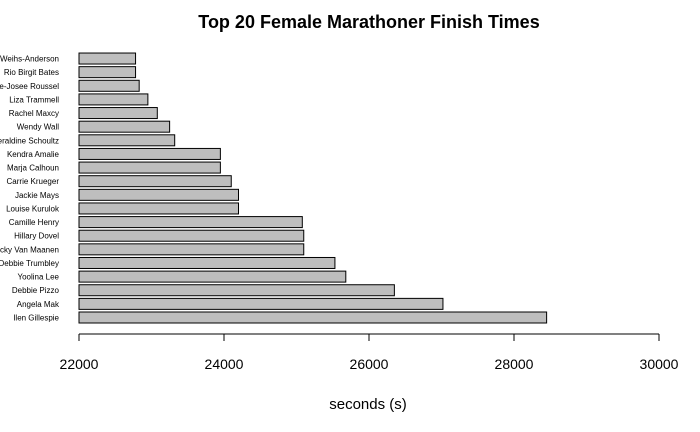  What do you see at coordinates (369, 352) in the screenshot?
I see `x-axis: 22000 24000 26000 28000 30000` at bounding box center [369, 352].